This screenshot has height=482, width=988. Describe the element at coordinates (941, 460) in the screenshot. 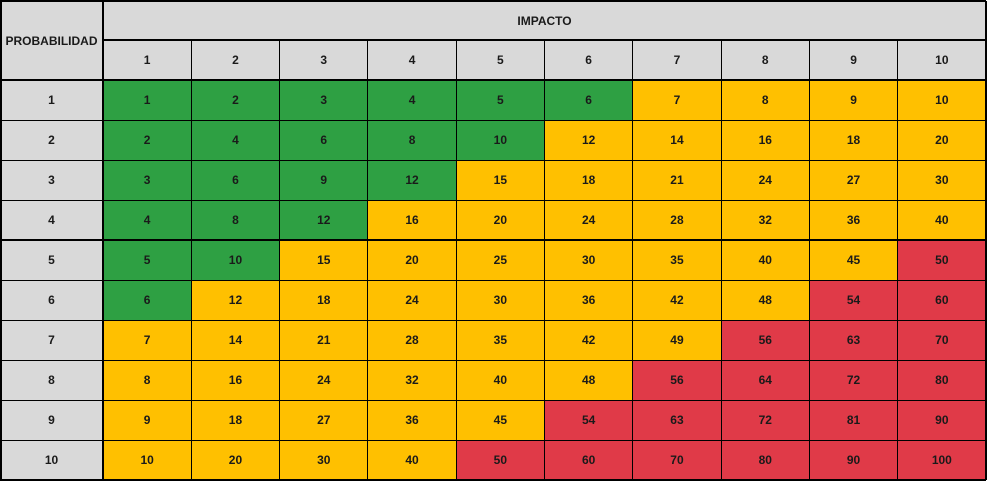

I see `matrix-cell: 100` at that location.